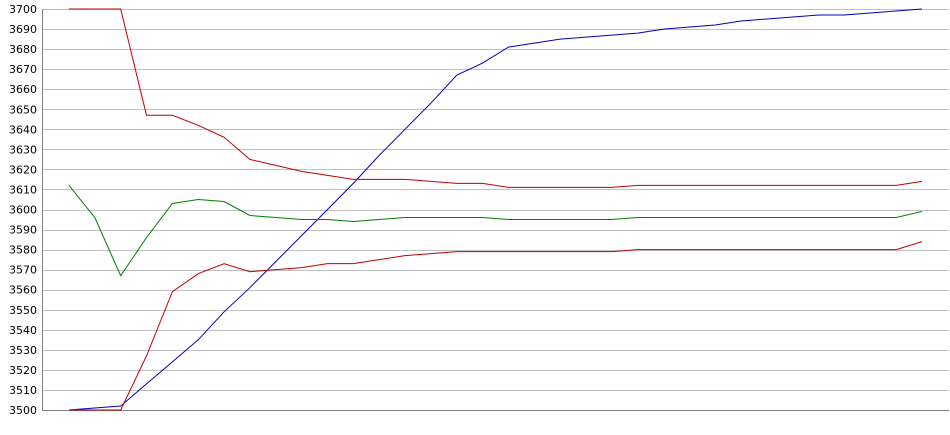 This screenshot has width=950, height=435. What do you see at coordinates (23, 49) in the screenshot?
I see `y-tick-label: 3680` at bounding box center [23, 49].